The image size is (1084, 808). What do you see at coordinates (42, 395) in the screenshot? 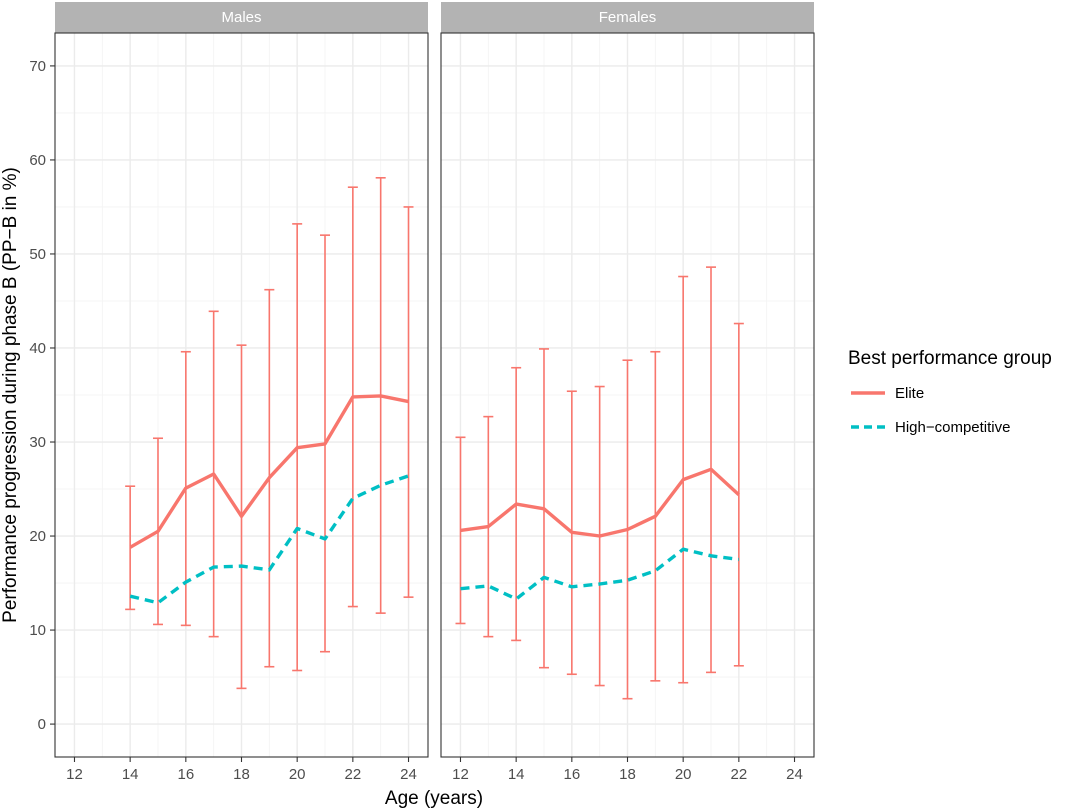
I see `y-axis: 0 10 20 30 40 50 60 70` at bounding box center [42, 395].